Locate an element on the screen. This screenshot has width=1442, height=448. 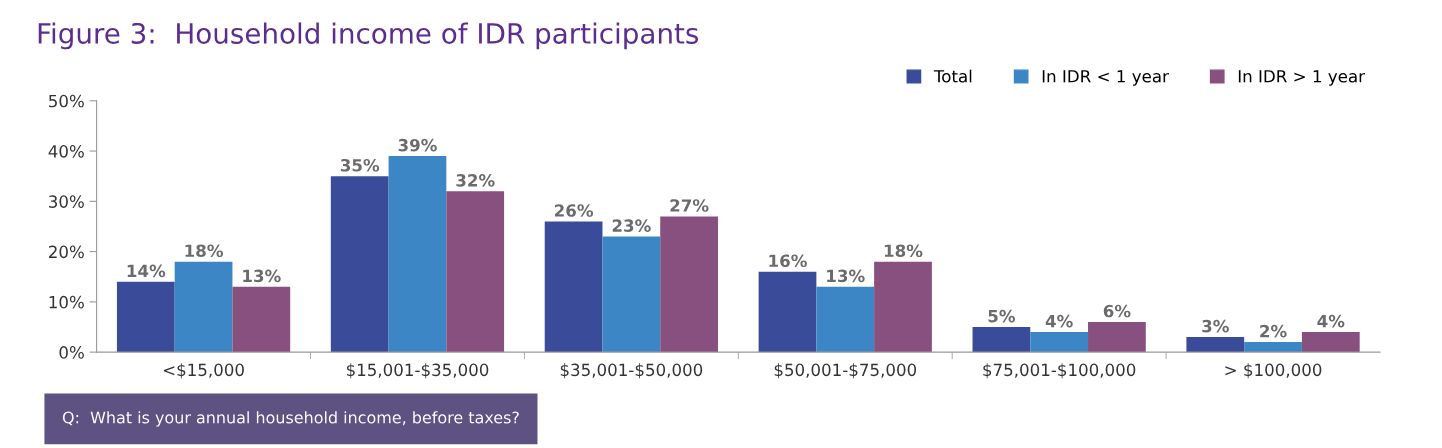
y-tick-label: 20% is located at coordinates (66, 252).